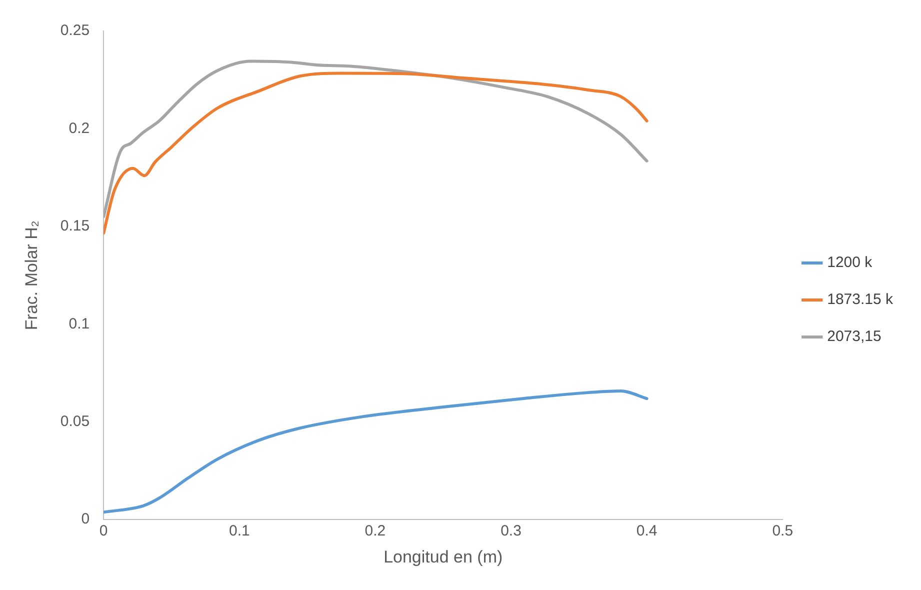 The width and height of the screenshot is (921, 590). Describe the element at coordinates (375, 531) in the screenshot. I see `x-tick-label: 0.2` at that location.